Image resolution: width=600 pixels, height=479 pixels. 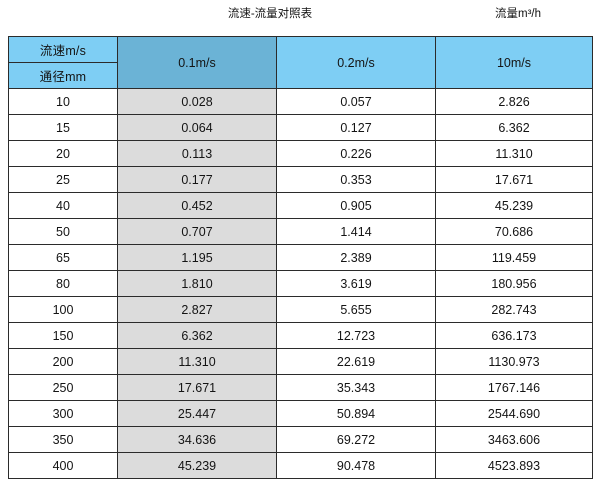 I want to click on table-row: 250 17.671 35.343 1767.146, so click(x=300, y=387).